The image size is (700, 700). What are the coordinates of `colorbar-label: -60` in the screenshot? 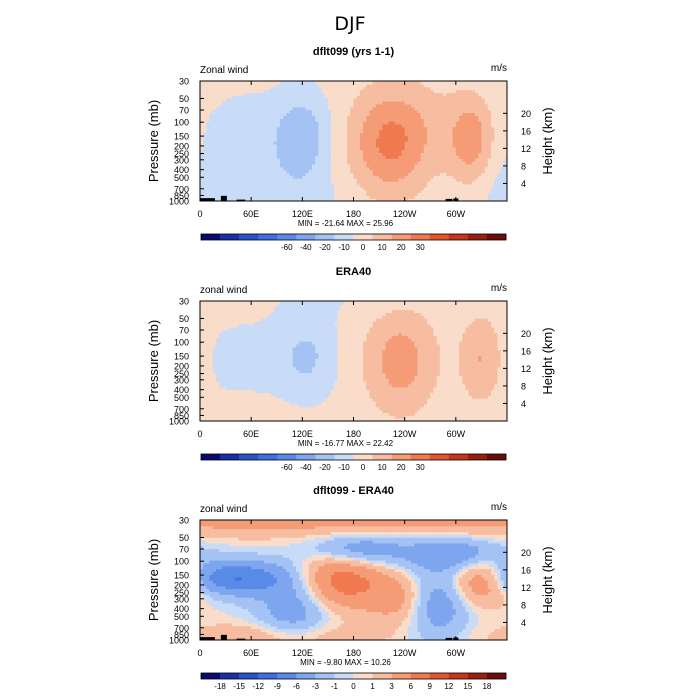 It's located at (287, 247).